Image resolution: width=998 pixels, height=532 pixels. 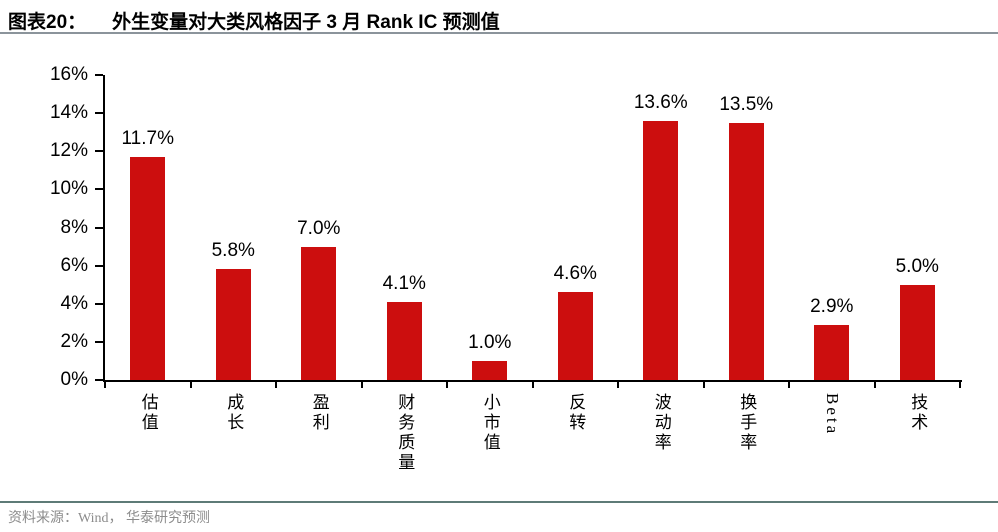 I want to click on bar-波动率, so click(x=661, y=250).